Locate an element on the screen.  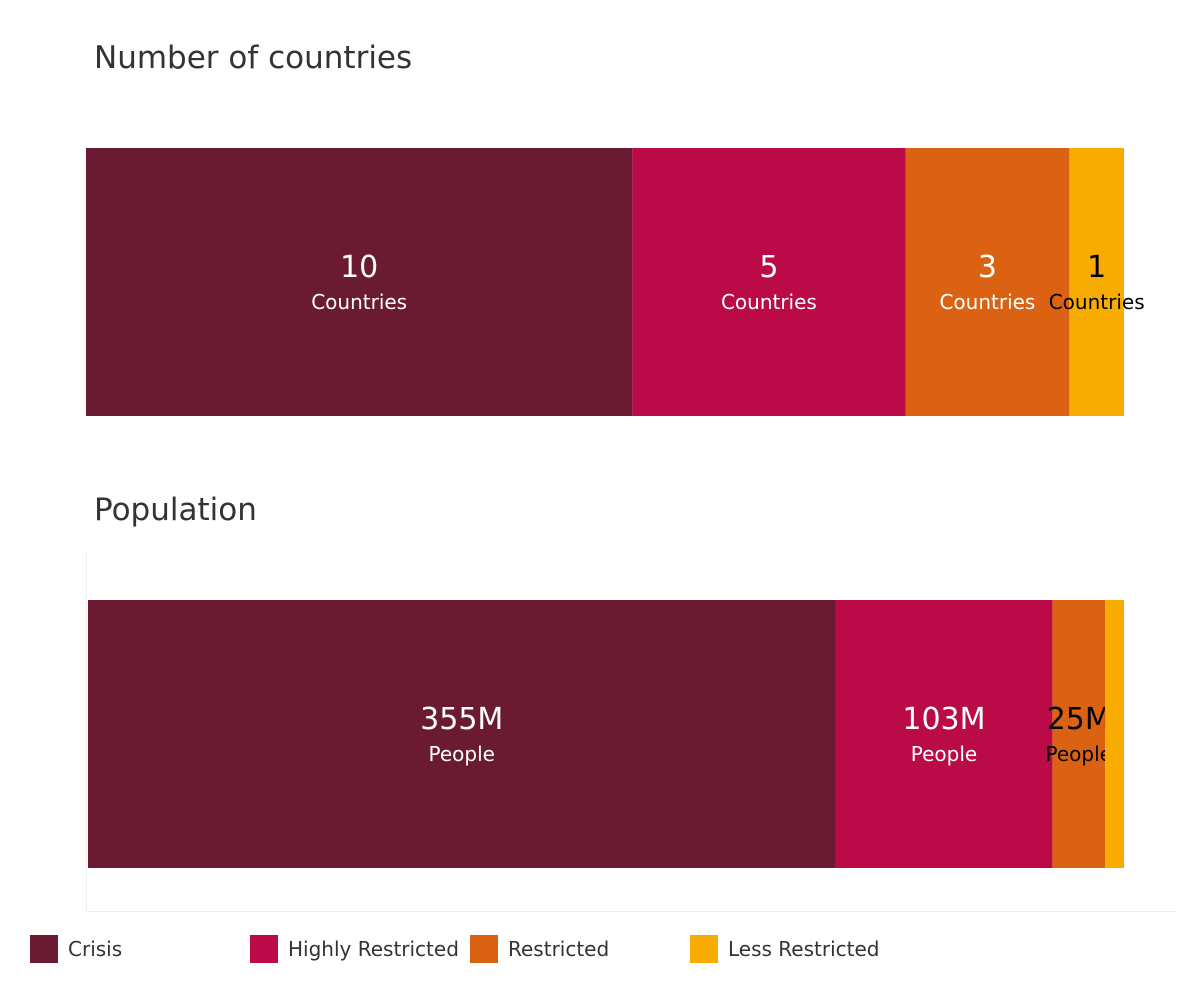
unit-label-population-crisis: People is located at coordinates (462, 754).